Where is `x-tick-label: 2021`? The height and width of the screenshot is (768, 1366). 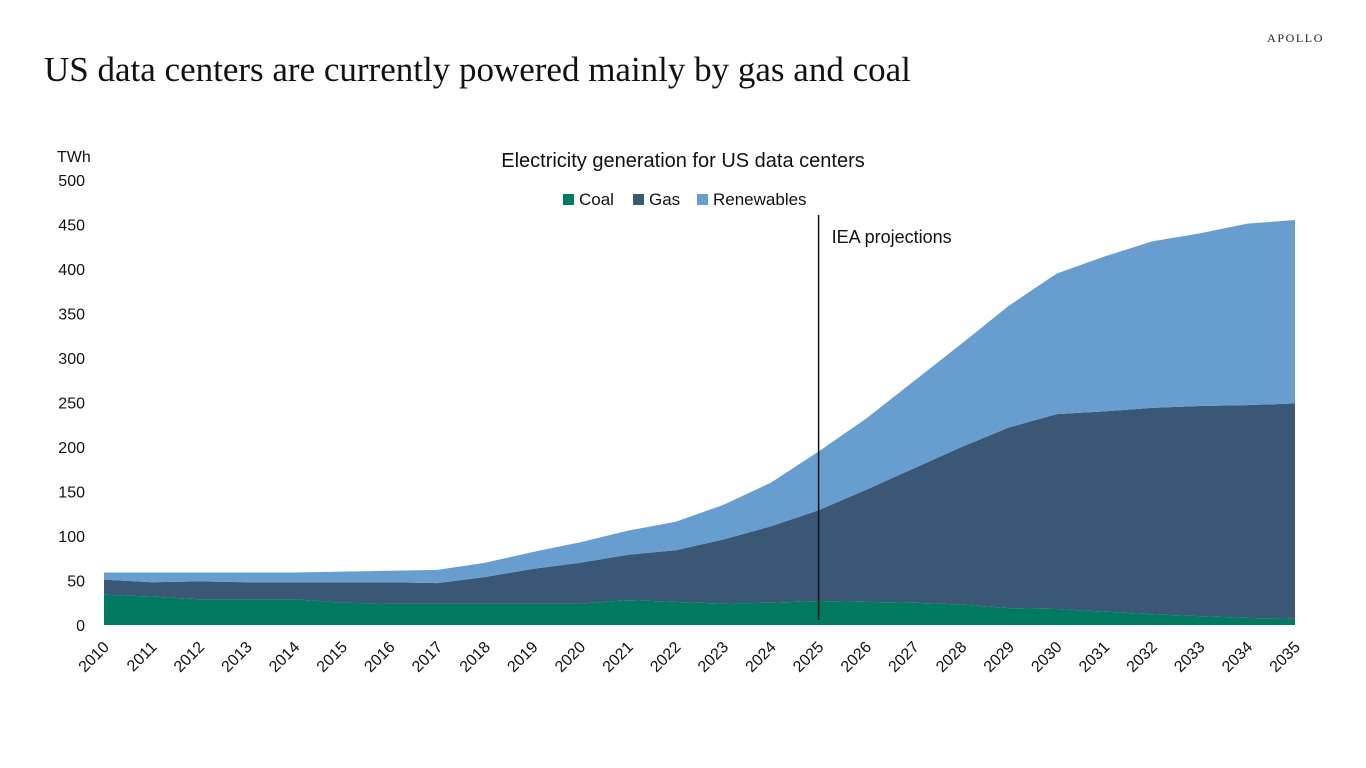 x-tick-label: 2021 is located at coordinates (618, 657).